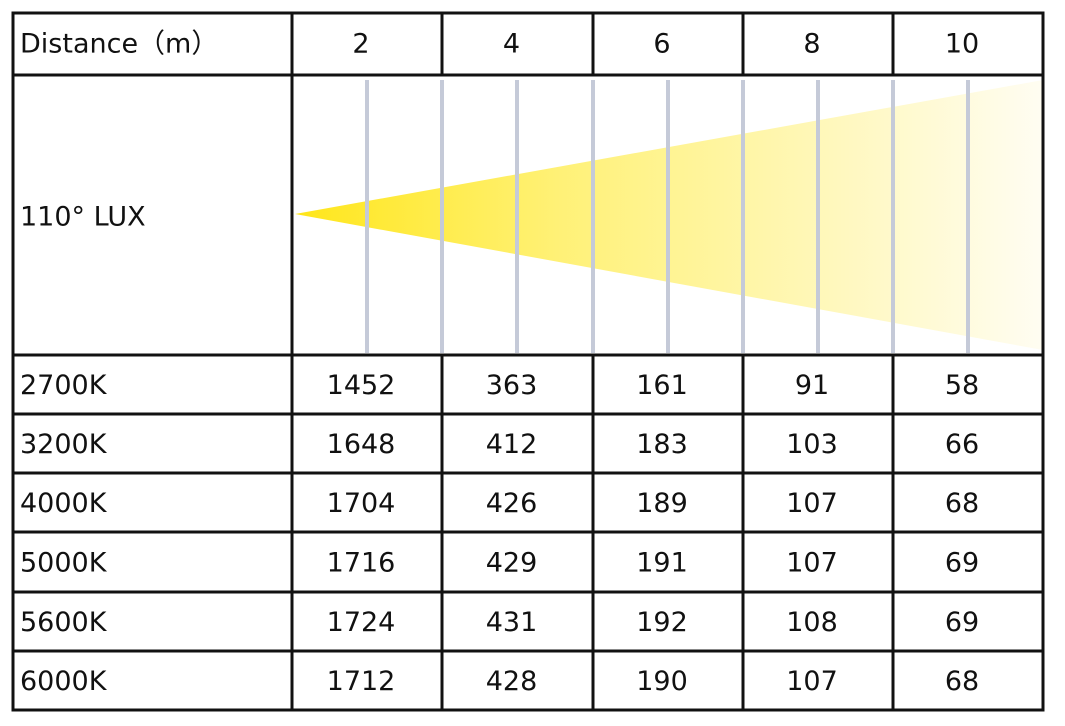  What do you see at coordinates (962, 385) in the screenshot?
I see `lux-value: 58` at bounding box center [962, 385].